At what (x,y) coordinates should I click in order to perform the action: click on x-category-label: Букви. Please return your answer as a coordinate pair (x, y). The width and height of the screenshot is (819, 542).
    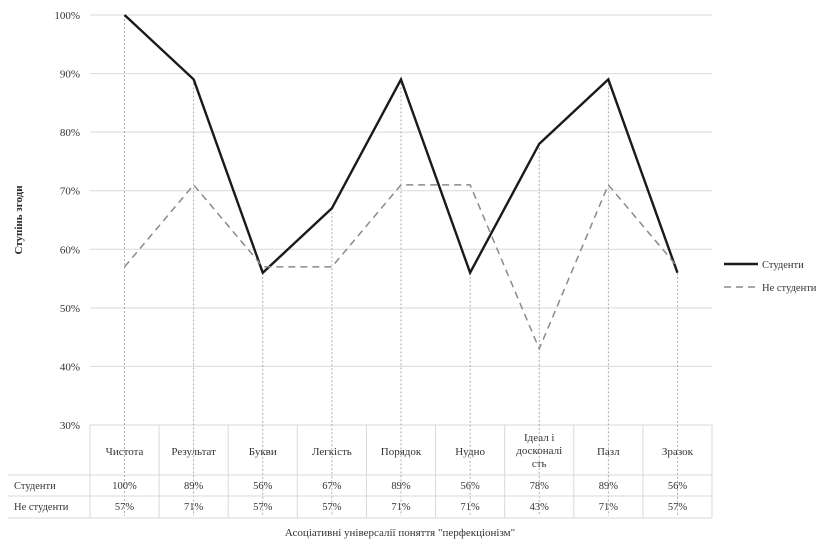
    Looking at the image, I should click on (263, 452).